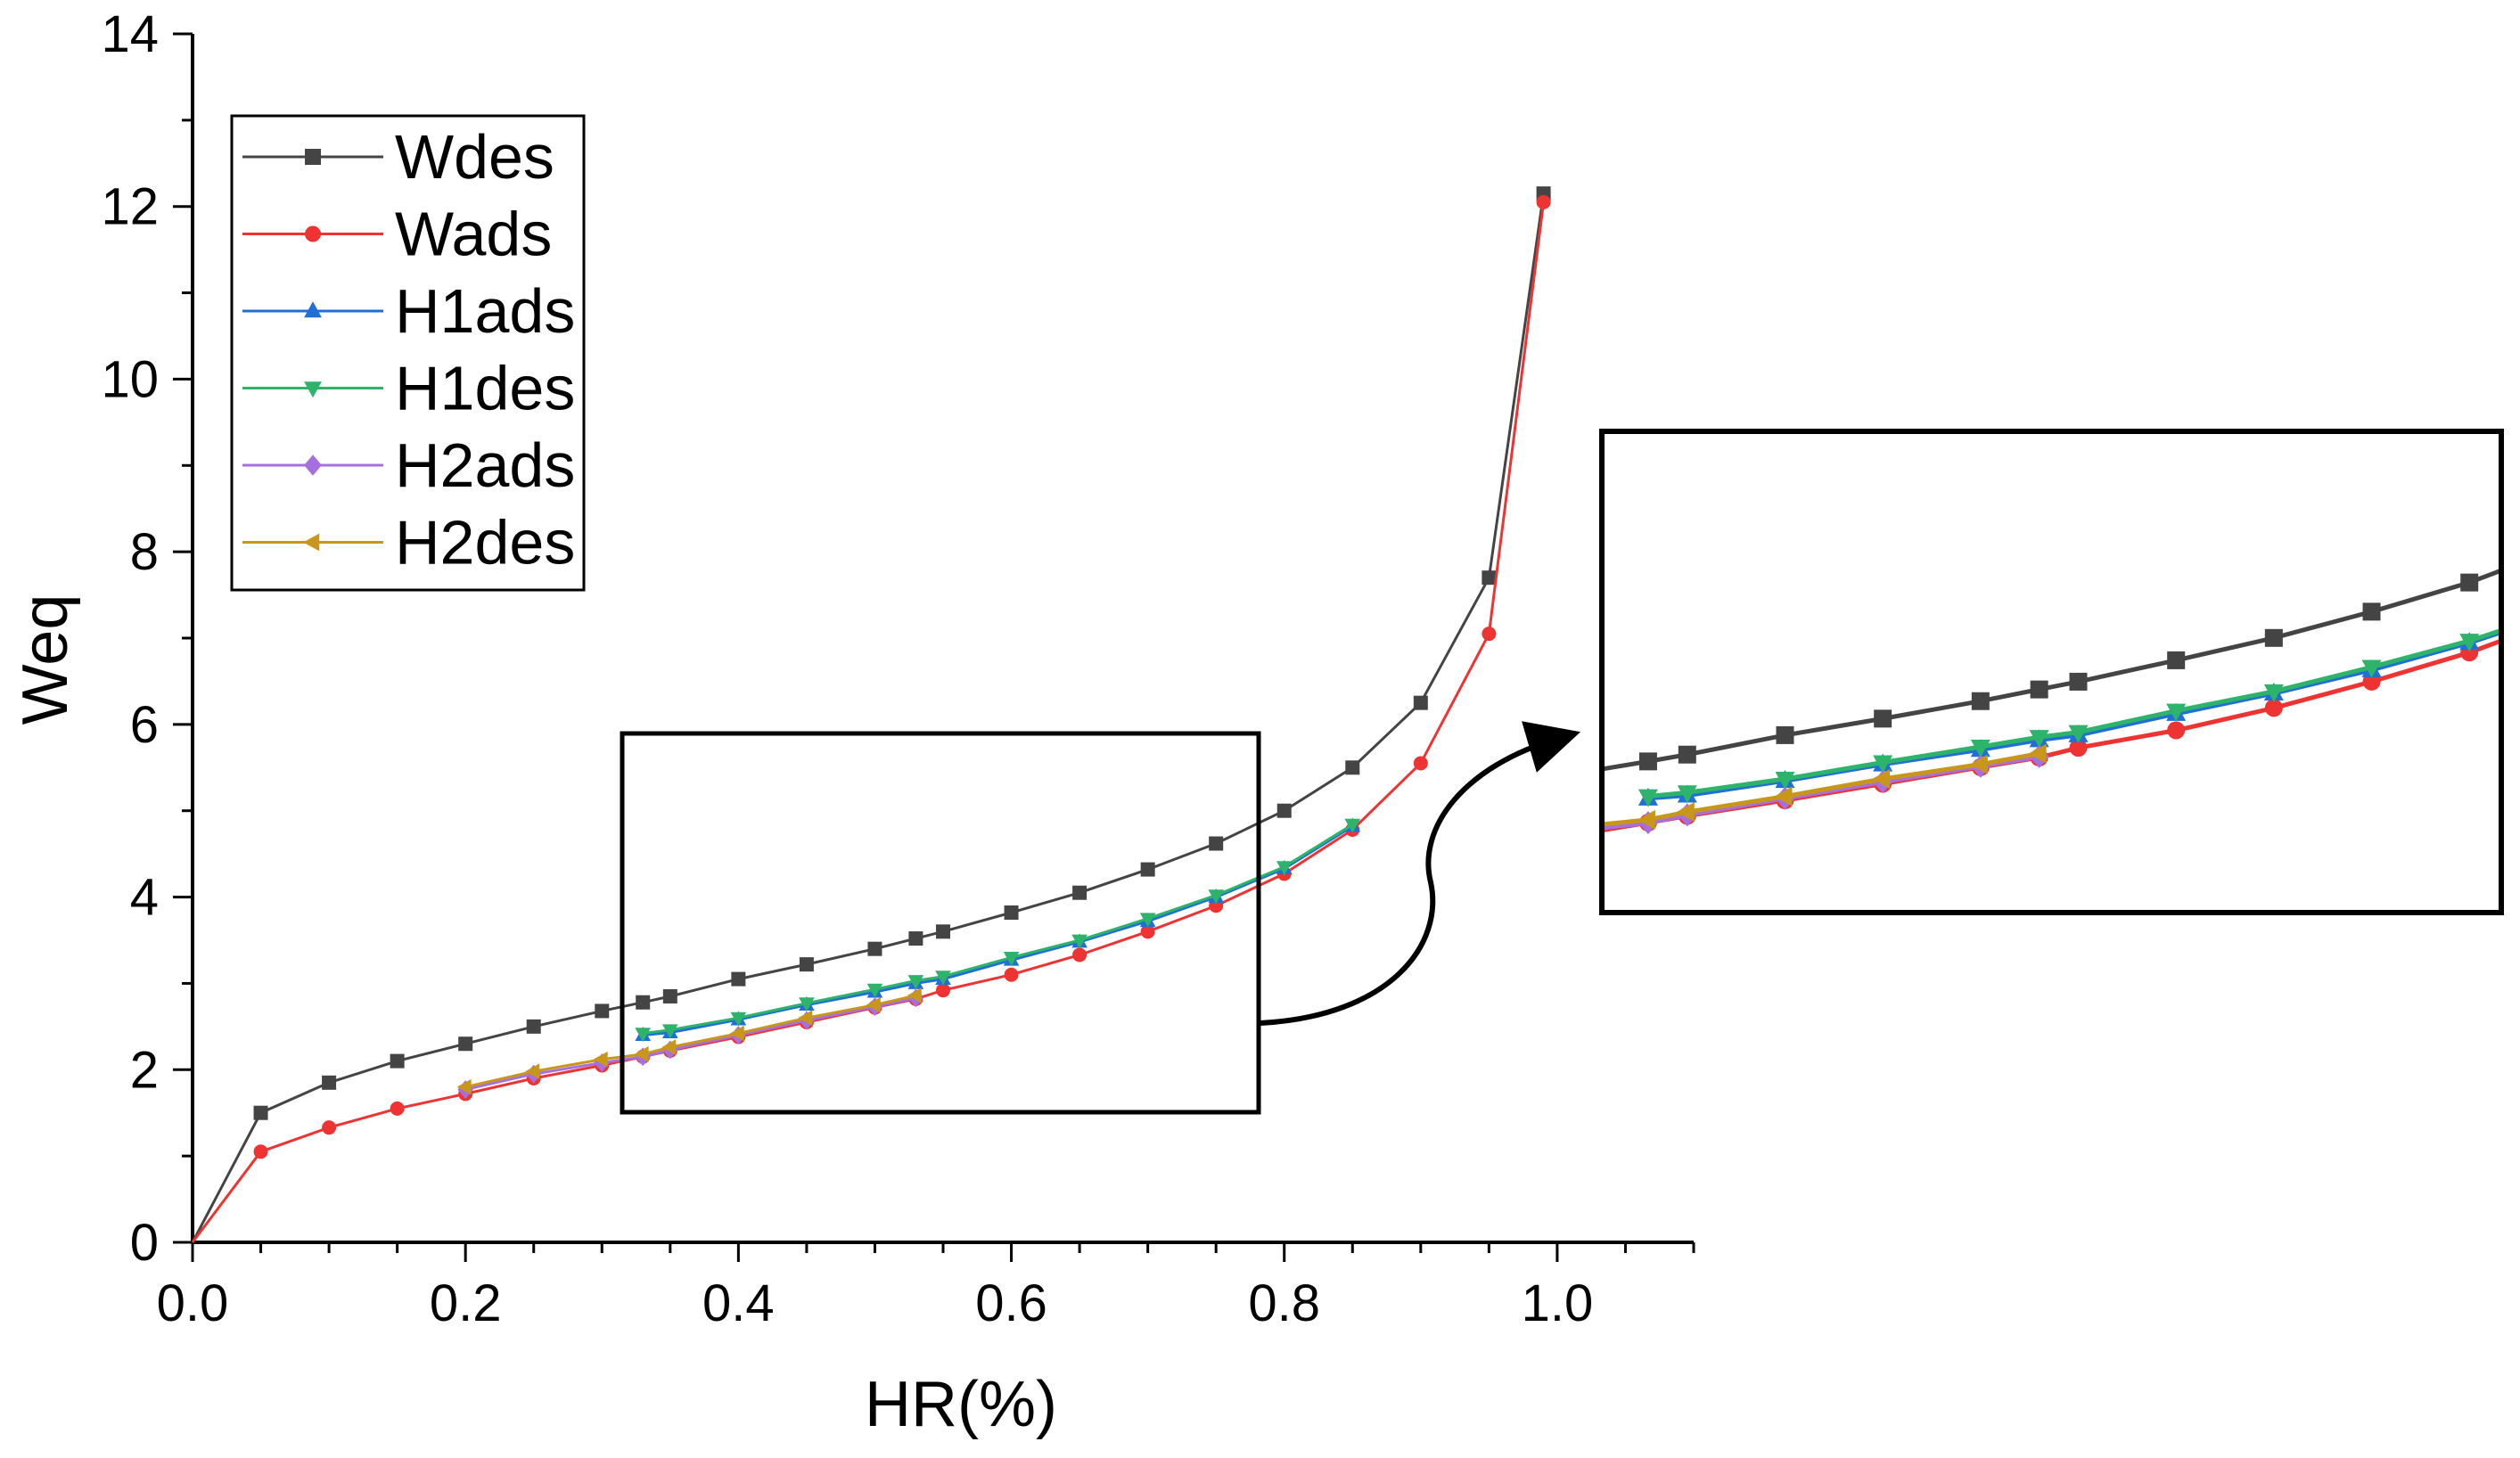 This screenshot has width=2520, height=1458. I want to click on y-tick-label: 14, so click(130, 34).